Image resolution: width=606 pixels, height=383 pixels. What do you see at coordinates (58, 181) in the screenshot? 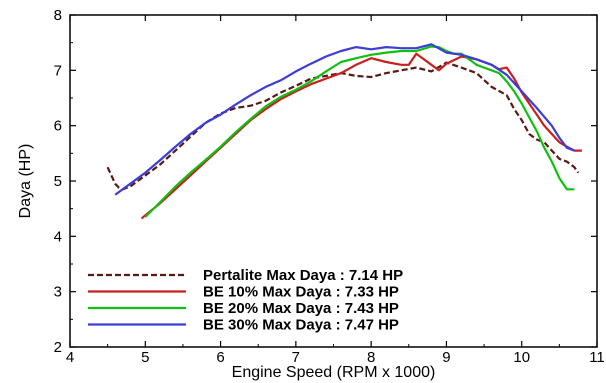
I see `y-tick-label: 5` at bounding box center [58, 181].